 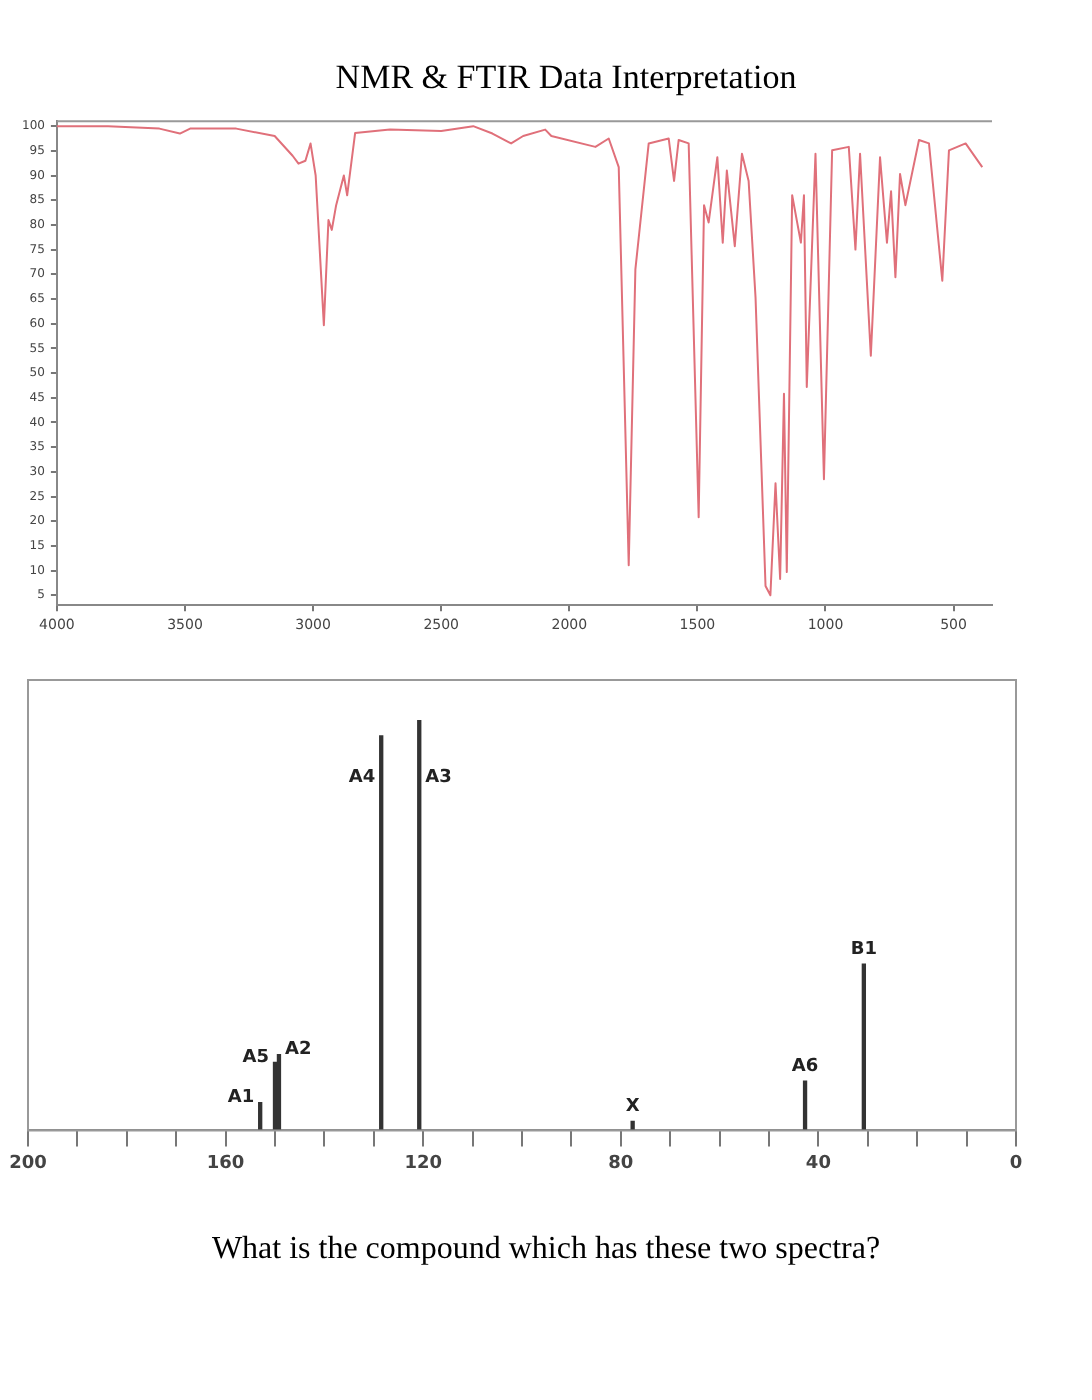 I want to click on text: What is the compound which has these two spectra?, so click(x=546, y=1250).